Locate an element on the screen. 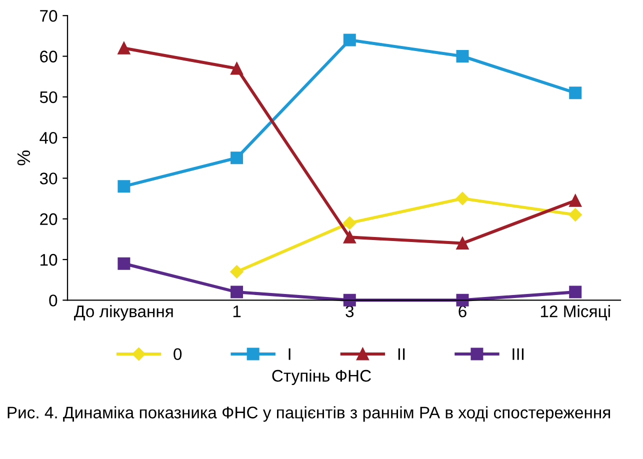 Image resolution: width=643 pixels, height=459 pixels. x-tick-label: 3 is located at coordinates (350, 311).